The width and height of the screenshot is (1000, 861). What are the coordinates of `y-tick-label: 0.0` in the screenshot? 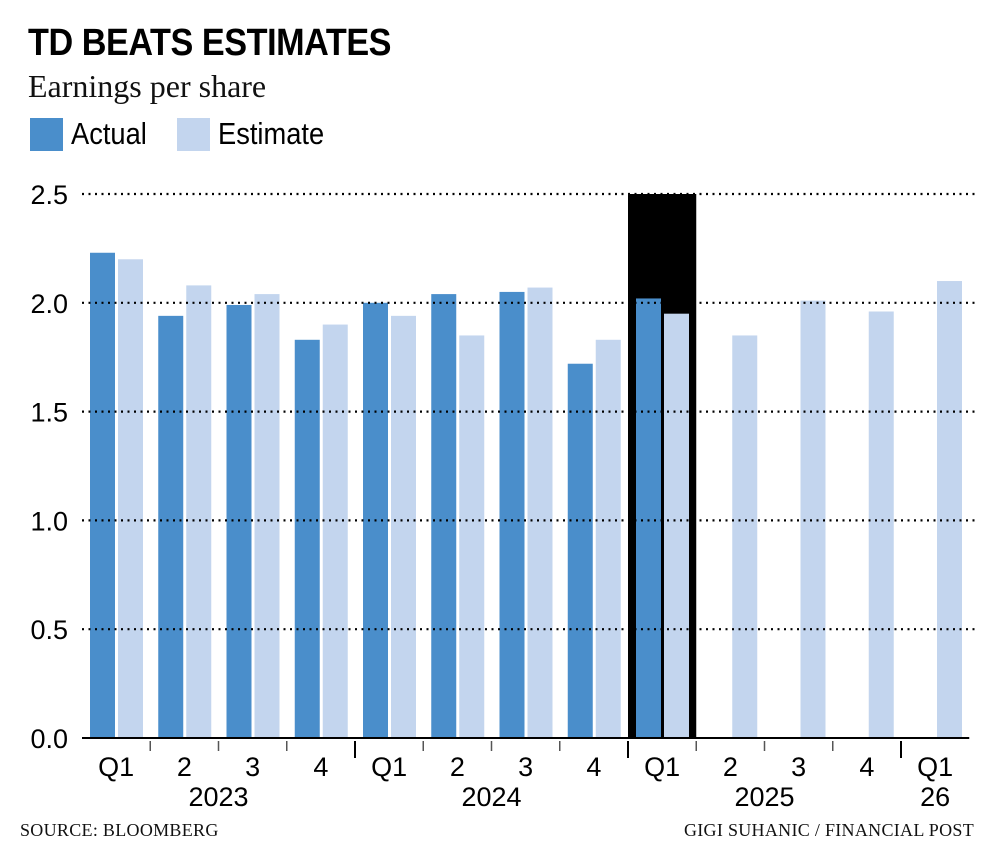 It's located at (49, 739).